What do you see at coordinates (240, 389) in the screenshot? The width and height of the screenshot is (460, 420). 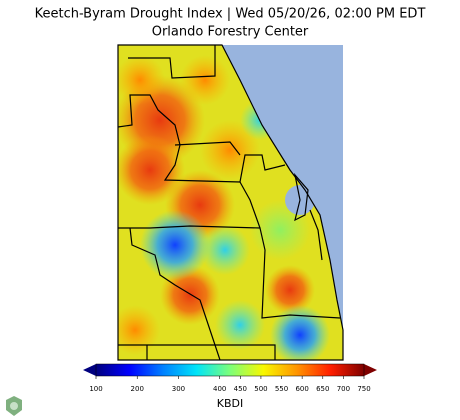 I see `colorbar-tick-label: 450` at bounding box center [240, 389].